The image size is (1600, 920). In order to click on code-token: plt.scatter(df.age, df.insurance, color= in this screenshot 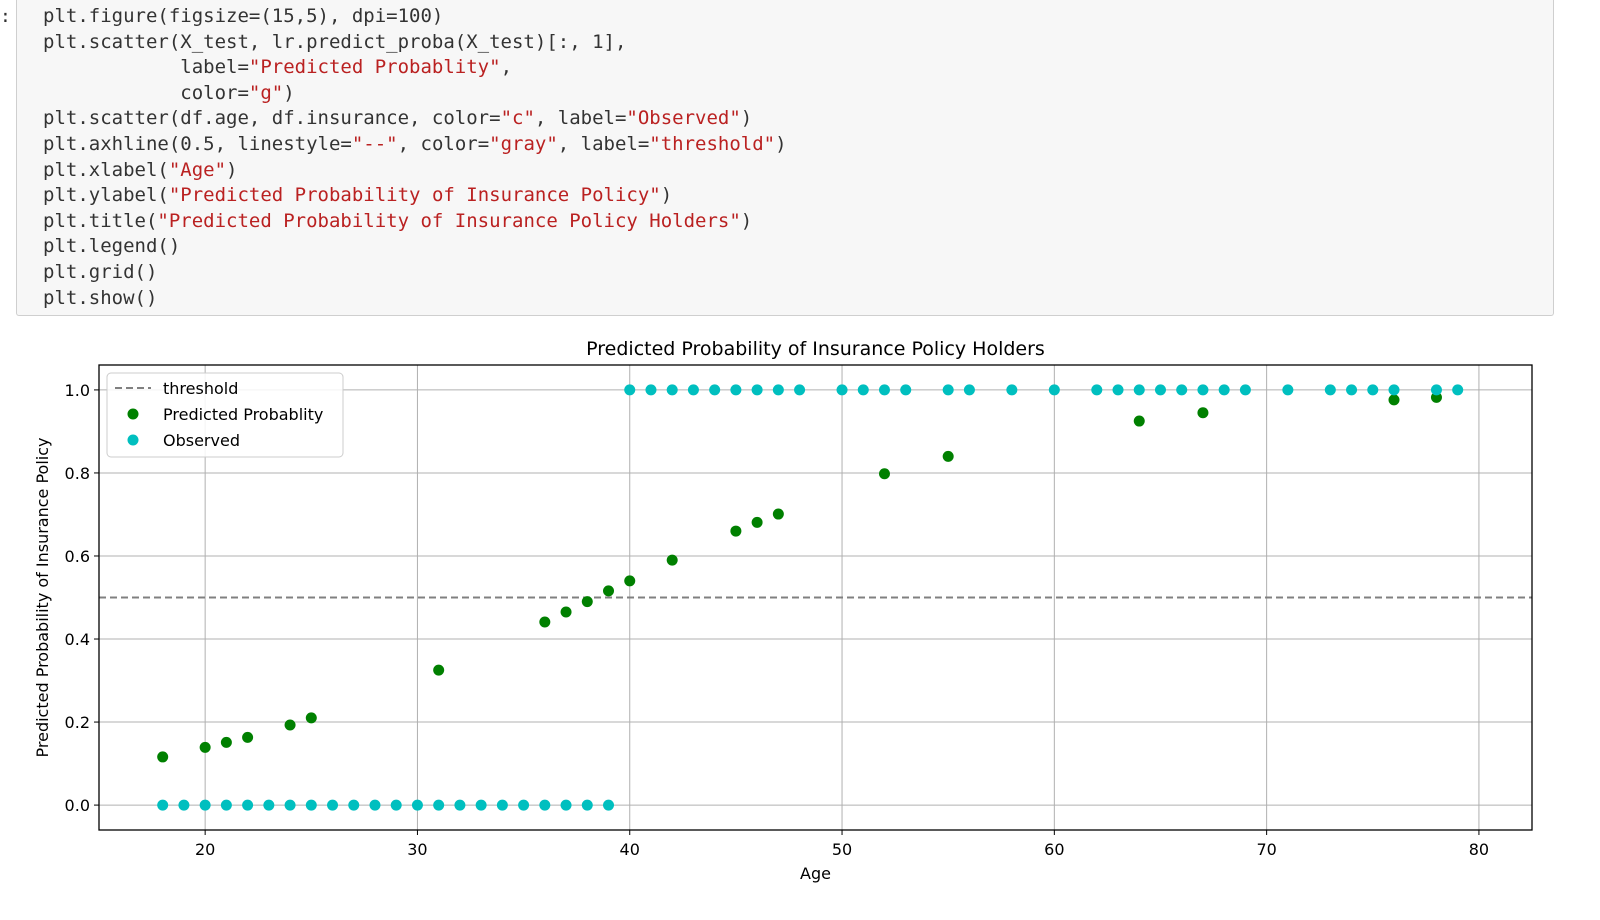, I will do `click(272, 118)`.